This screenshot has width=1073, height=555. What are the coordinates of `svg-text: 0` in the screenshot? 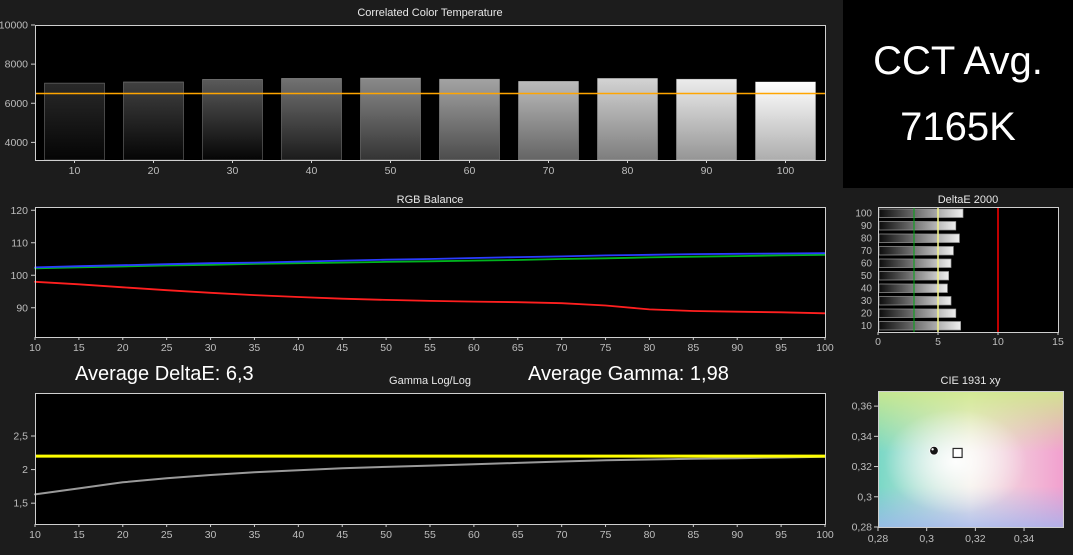 It's located at (878, 342).